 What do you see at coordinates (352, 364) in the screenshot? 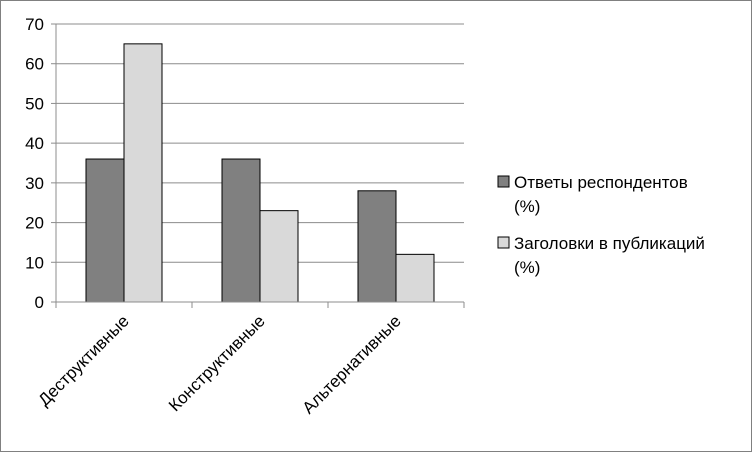
I see `x-tick-label: Альтернативные` at bounding box center [352, 364].